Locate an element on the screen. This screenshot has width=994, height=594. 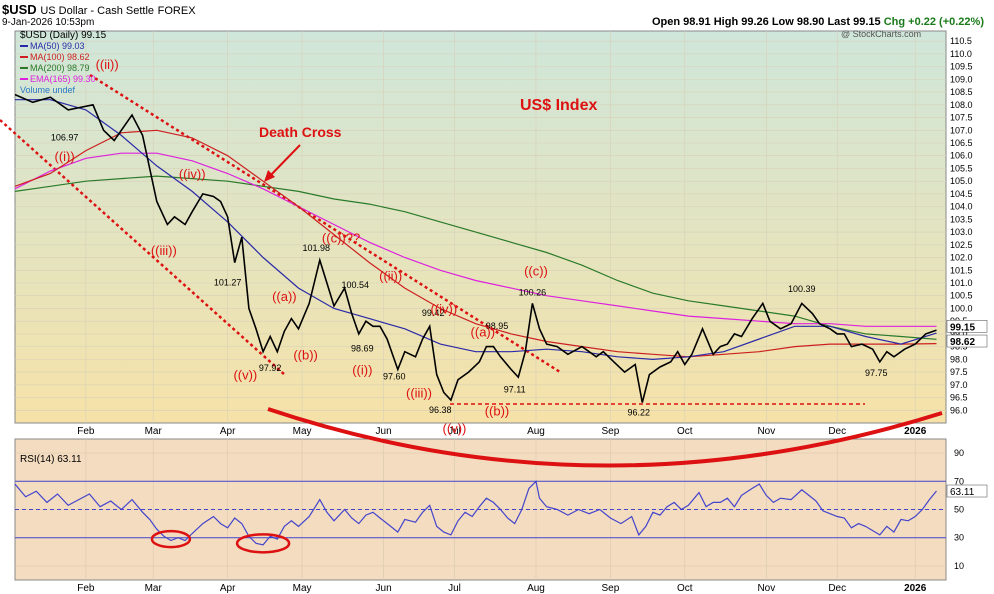
price-label: 97.75 is located at coordinates (876, 373).